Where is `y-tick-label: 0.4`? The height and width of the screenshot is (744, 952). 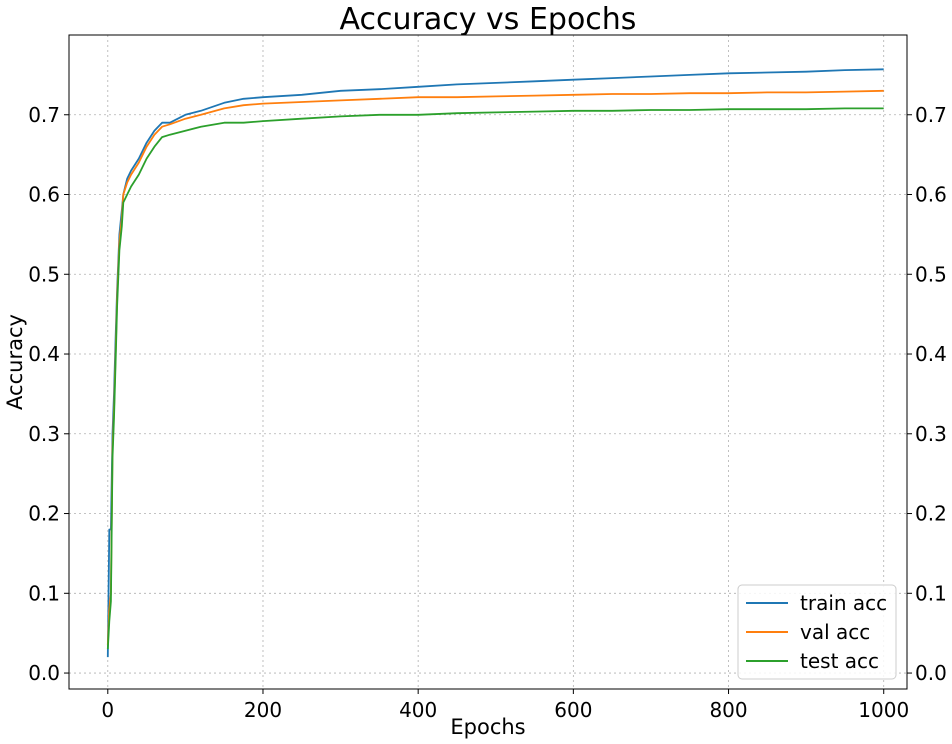
y-tick-label: 0.4 is located at coordinates (44, 354).